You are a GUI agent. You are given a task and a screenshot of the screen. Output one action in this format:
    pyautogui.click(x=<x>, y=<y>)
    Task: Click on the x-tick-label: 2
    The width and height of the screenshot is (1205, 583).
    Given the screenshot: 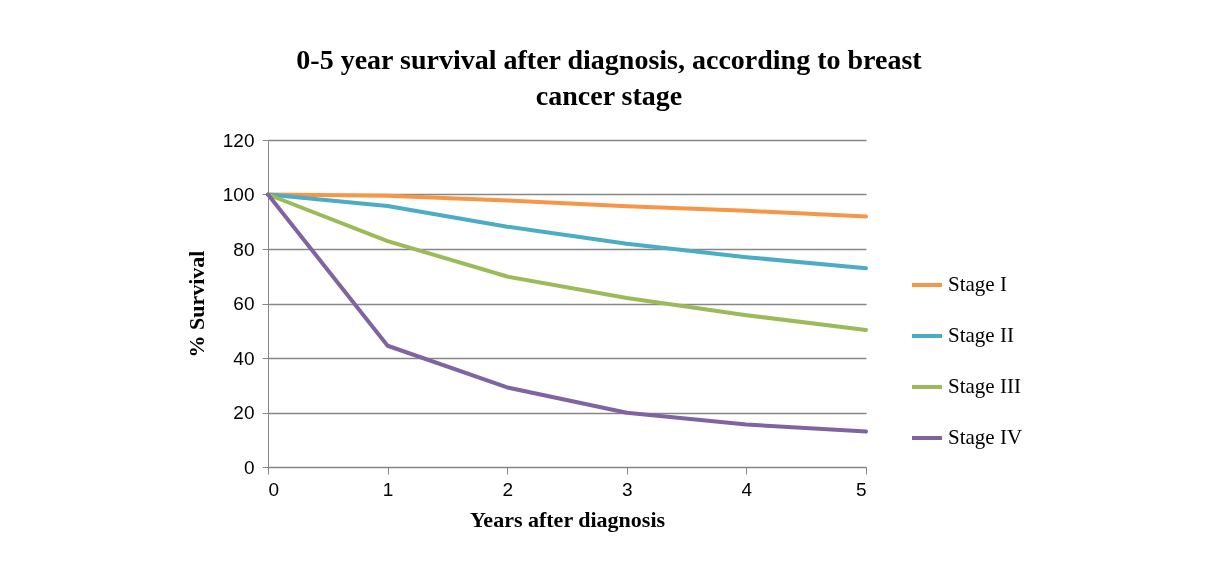 What is the action you would take?
    pyautogui.click(x=507, y=489)
    